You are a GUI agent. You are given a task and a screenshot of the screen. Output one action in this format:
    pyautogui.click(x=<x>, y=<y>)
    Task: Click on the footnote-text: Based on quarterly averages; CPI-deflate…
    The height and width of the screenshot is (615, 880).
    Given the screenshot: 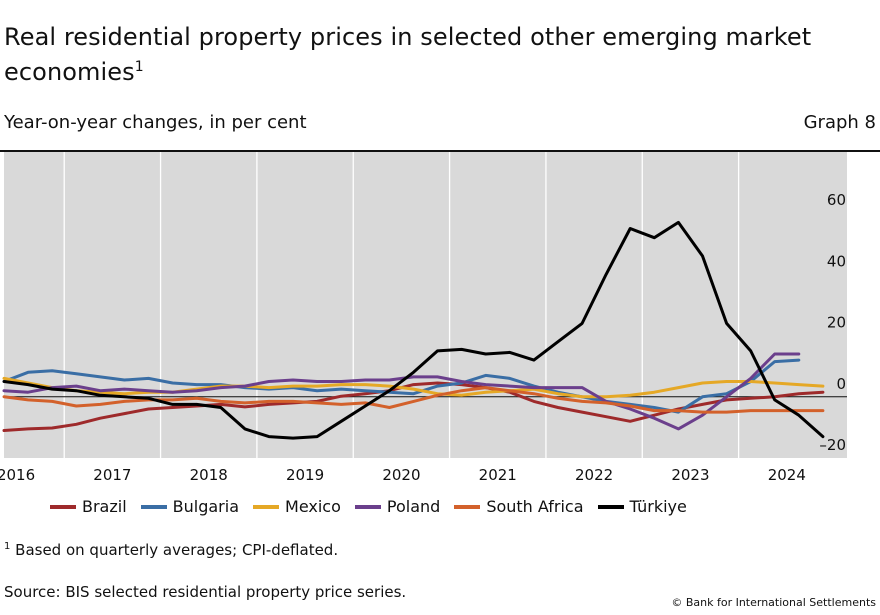 What is the action you would take?
    pyautogui.click(x=177, y=550)
    